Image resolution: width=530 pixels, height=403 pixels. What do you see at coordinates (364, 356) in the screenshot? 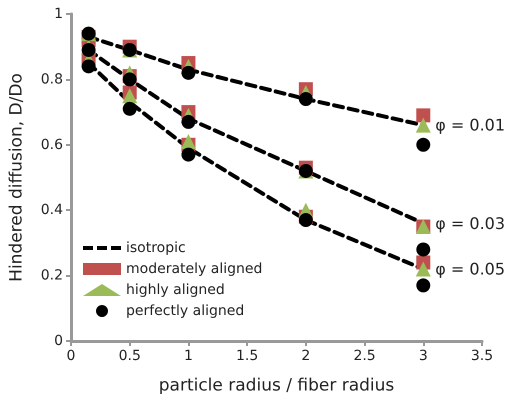
I see `x-tick-label: 2.5` at bounding box center [364, 356].